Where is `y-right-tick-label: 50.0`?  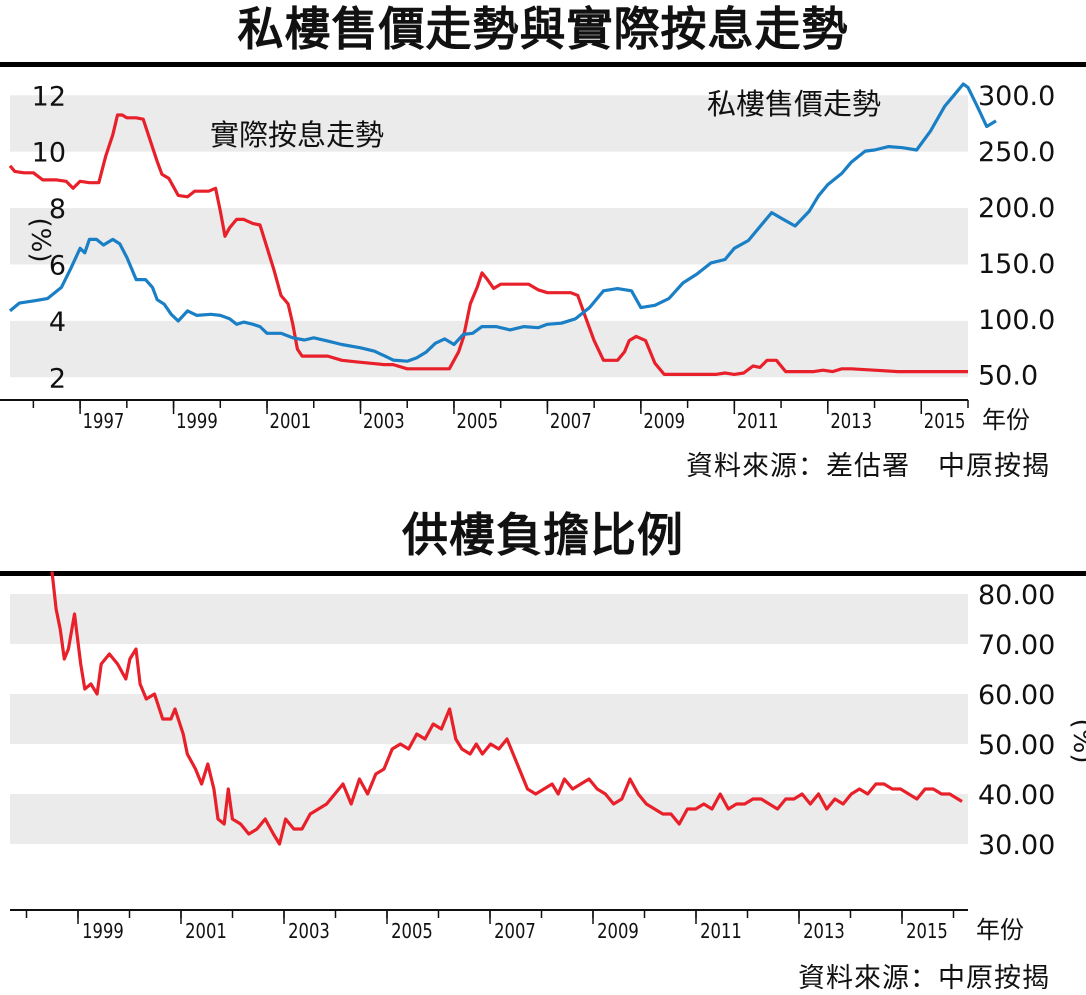 y-right-tick-label: 50.0 is located at coordinates (1008, 376).